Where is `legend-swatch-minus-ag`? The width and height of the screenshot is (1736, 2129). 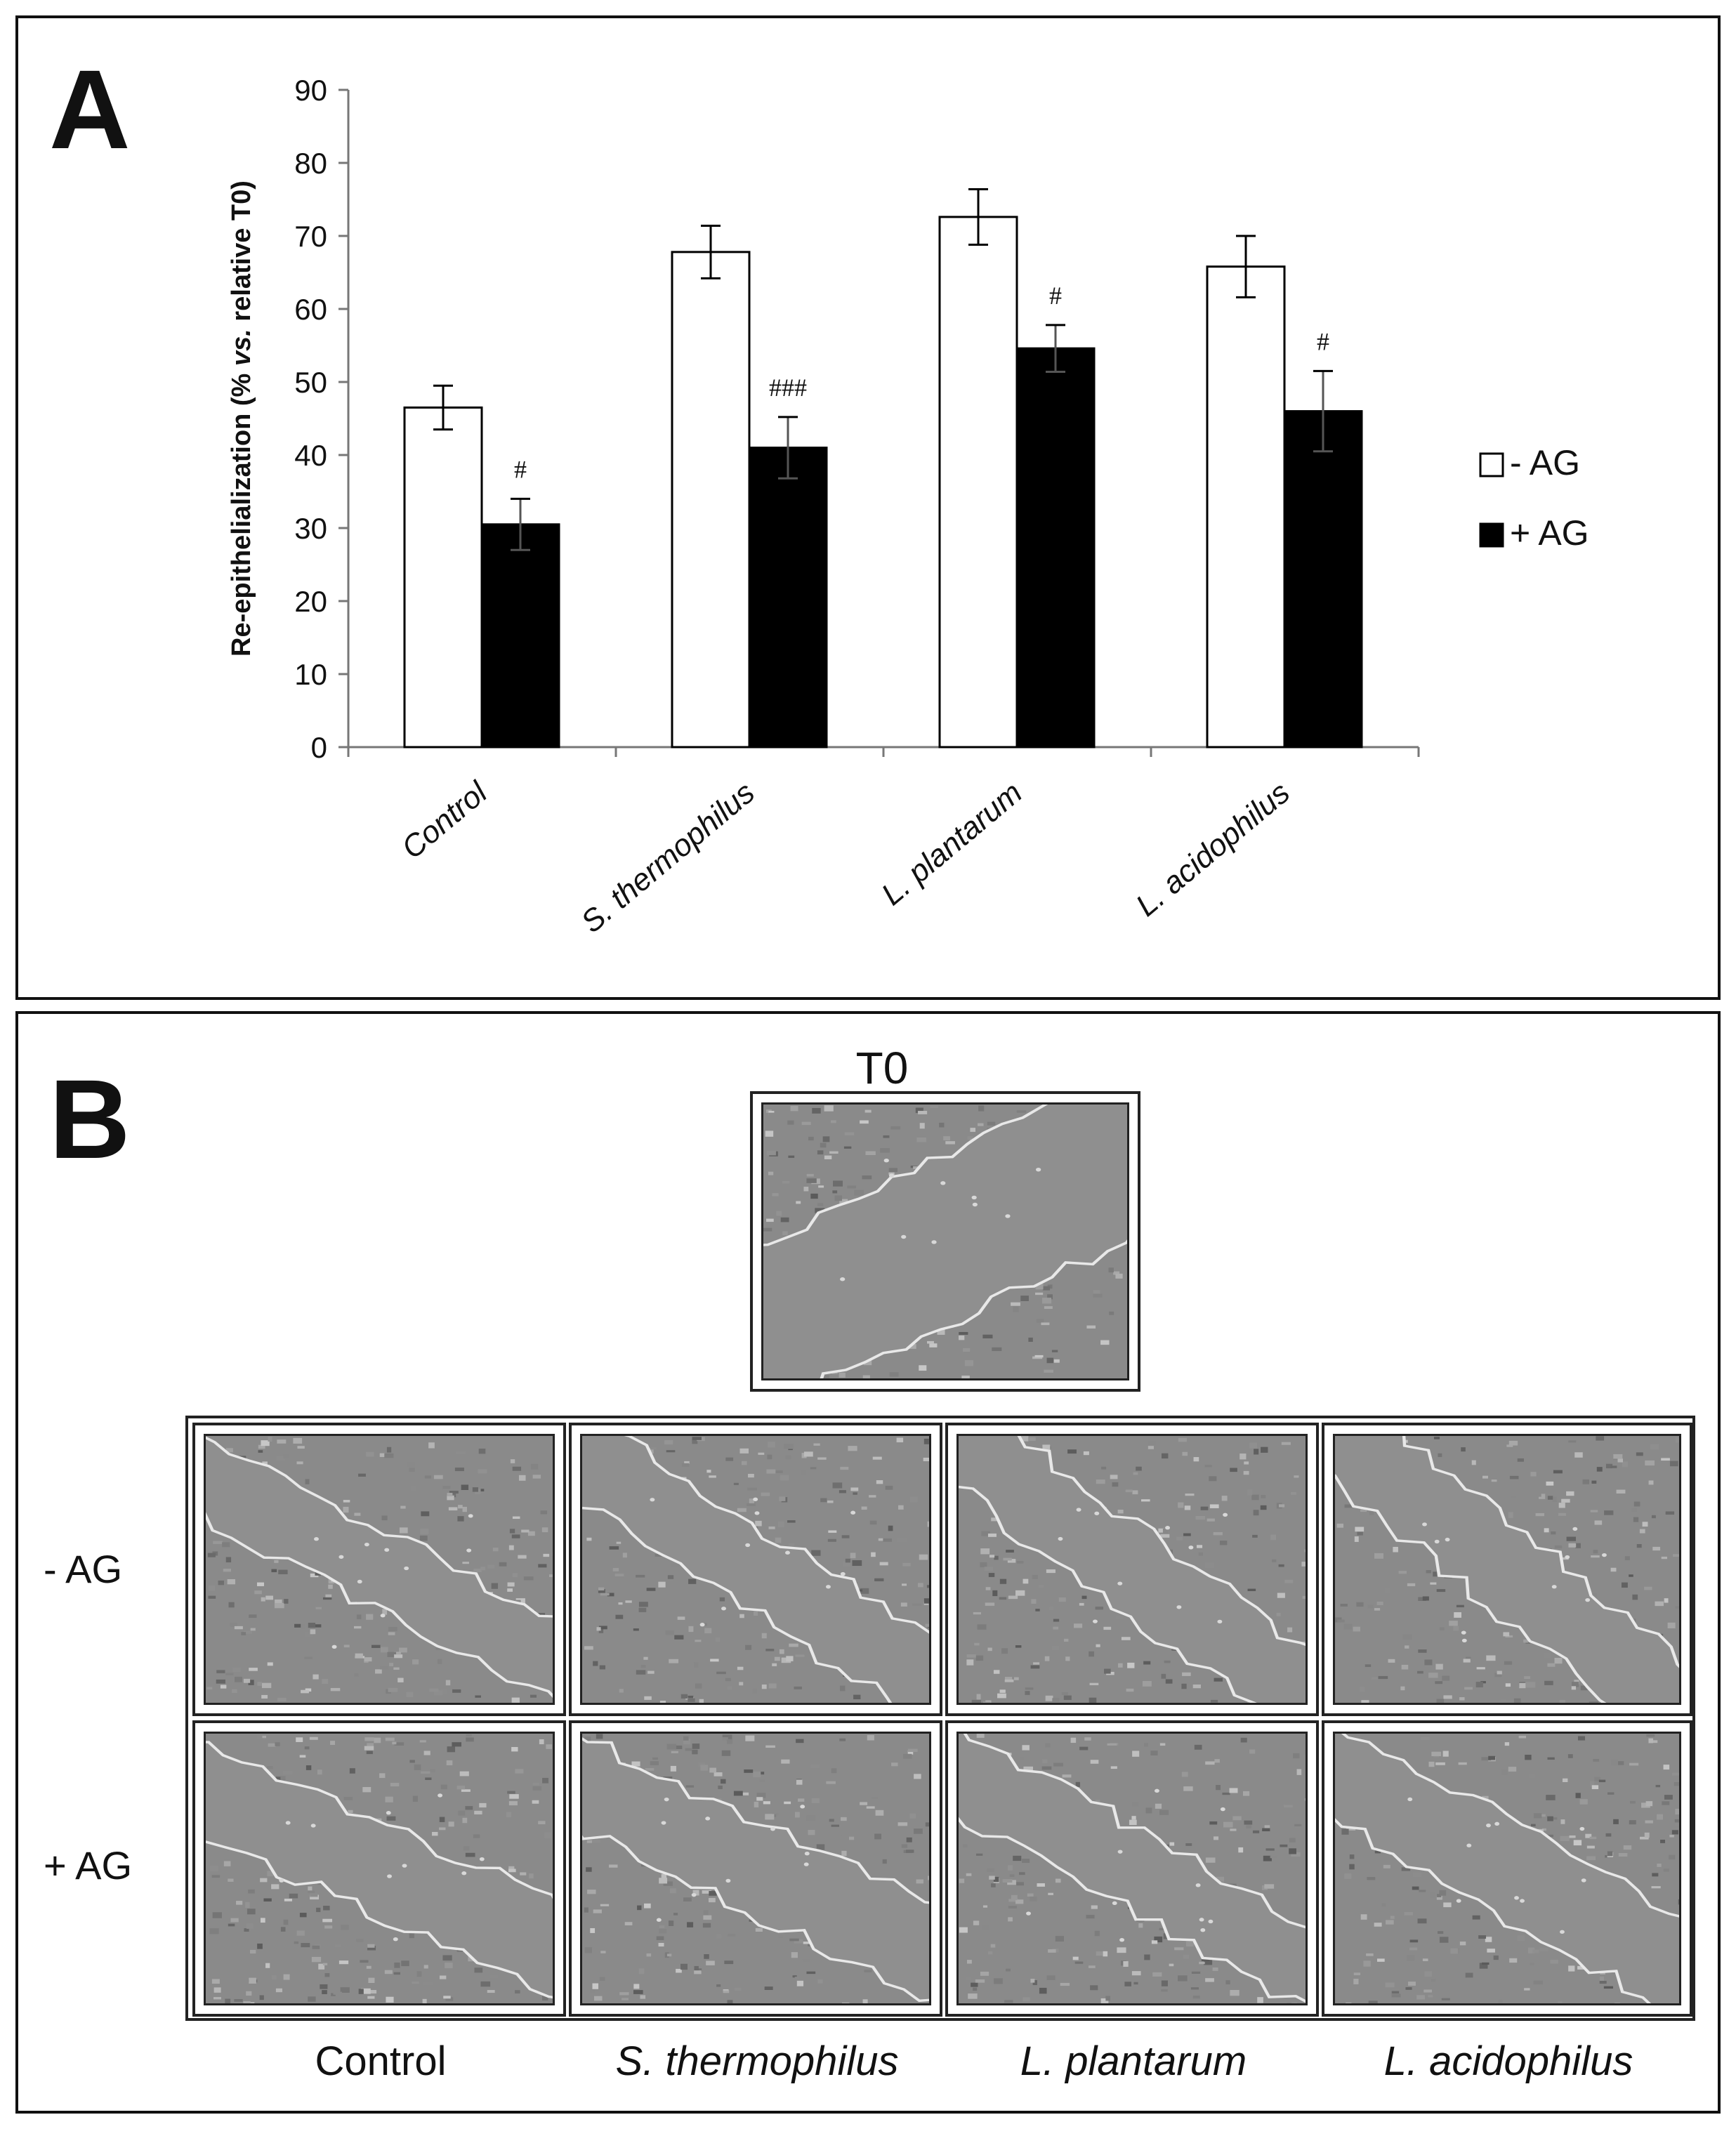 legend-swatch-minus-ag is located at coordinates (1491, 464).